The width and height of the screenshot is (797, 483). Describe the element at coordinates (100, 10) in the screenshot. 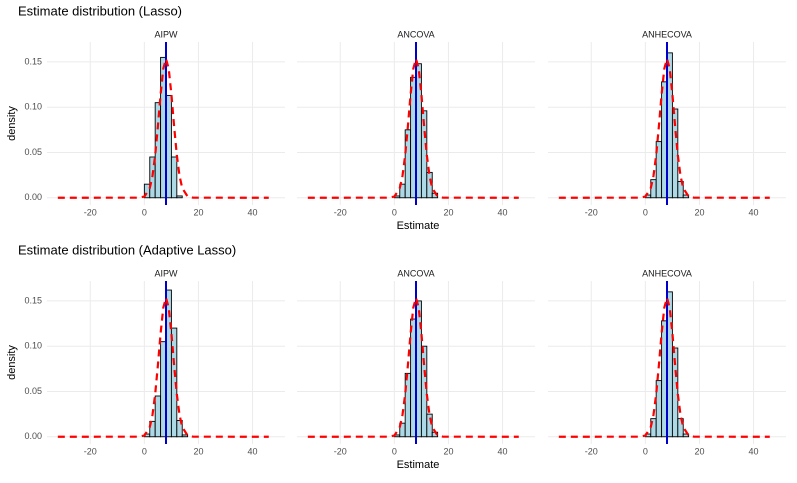

I see `chart-title: Estimate distribution (Lasso)` at that location.